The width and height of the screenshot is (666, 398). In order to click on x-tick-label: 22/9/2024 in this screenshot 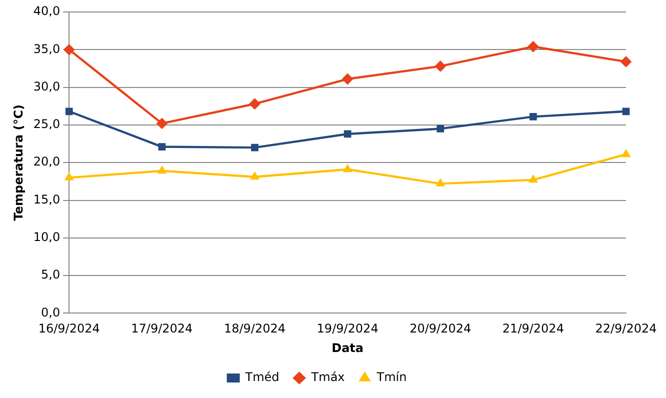, I will do `click(626, 329)`.